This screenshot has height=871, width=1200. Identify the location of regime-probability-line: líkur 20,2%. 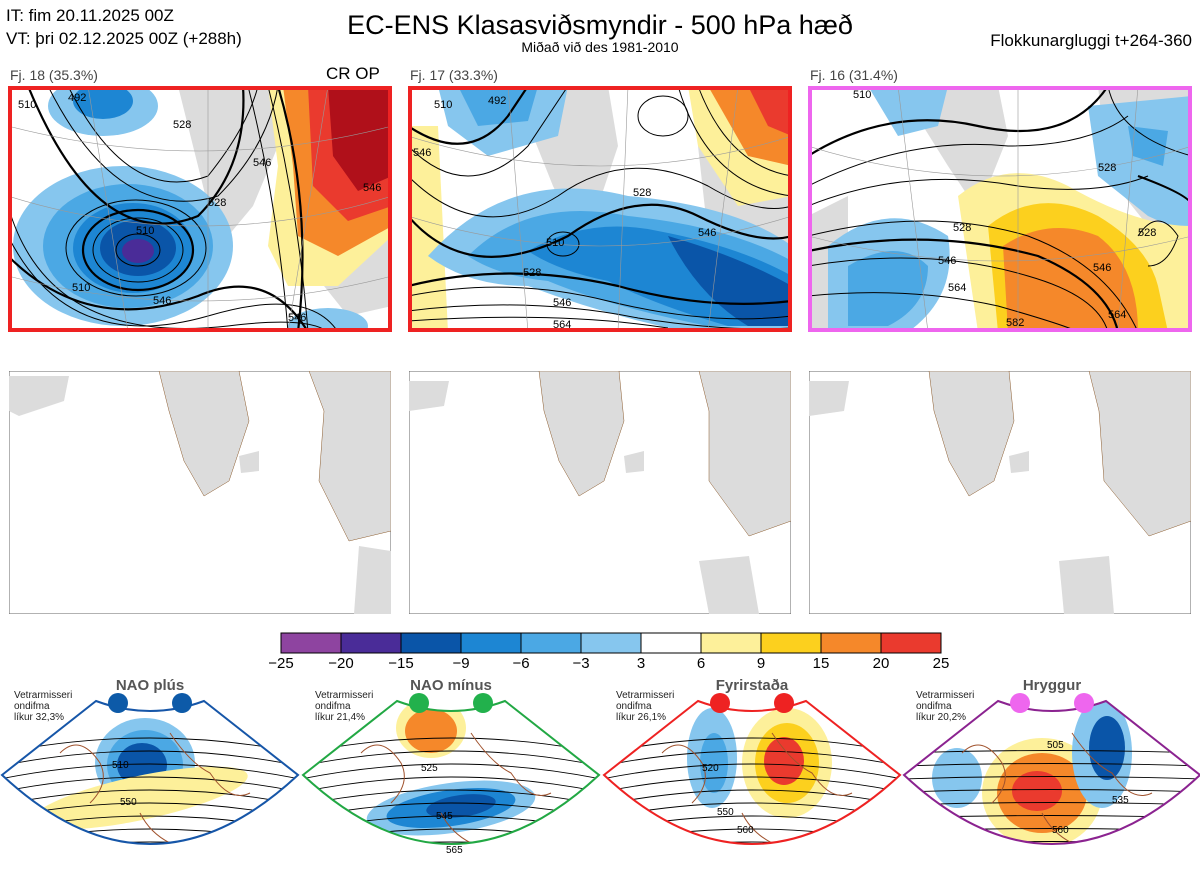
(941, 717).